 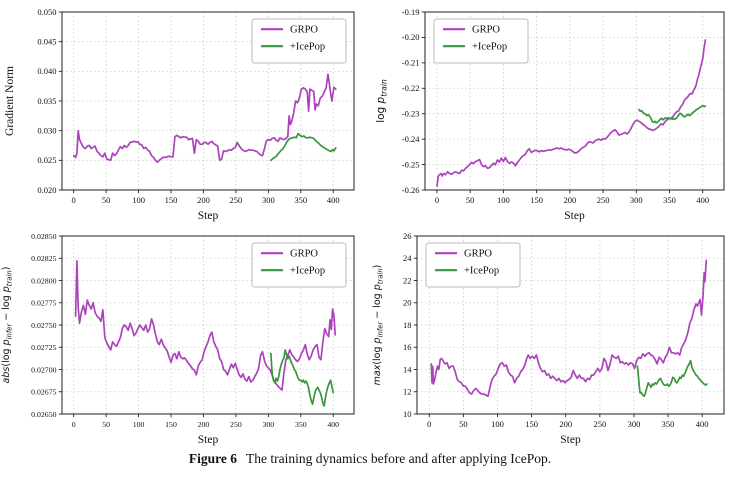 I want to click on svg-text: 26, so click(x=407, y=236).